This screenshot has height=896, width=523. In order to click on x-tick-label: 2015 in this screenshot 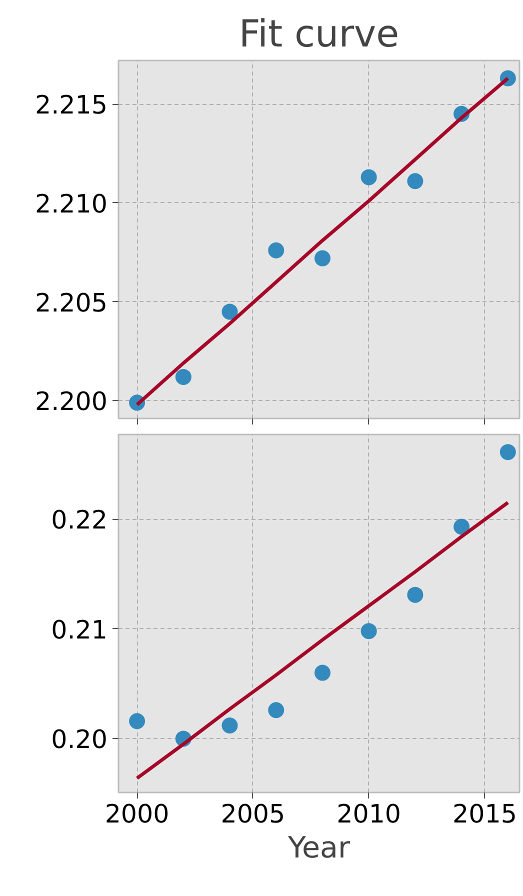, I will do `click(484, 813)`.